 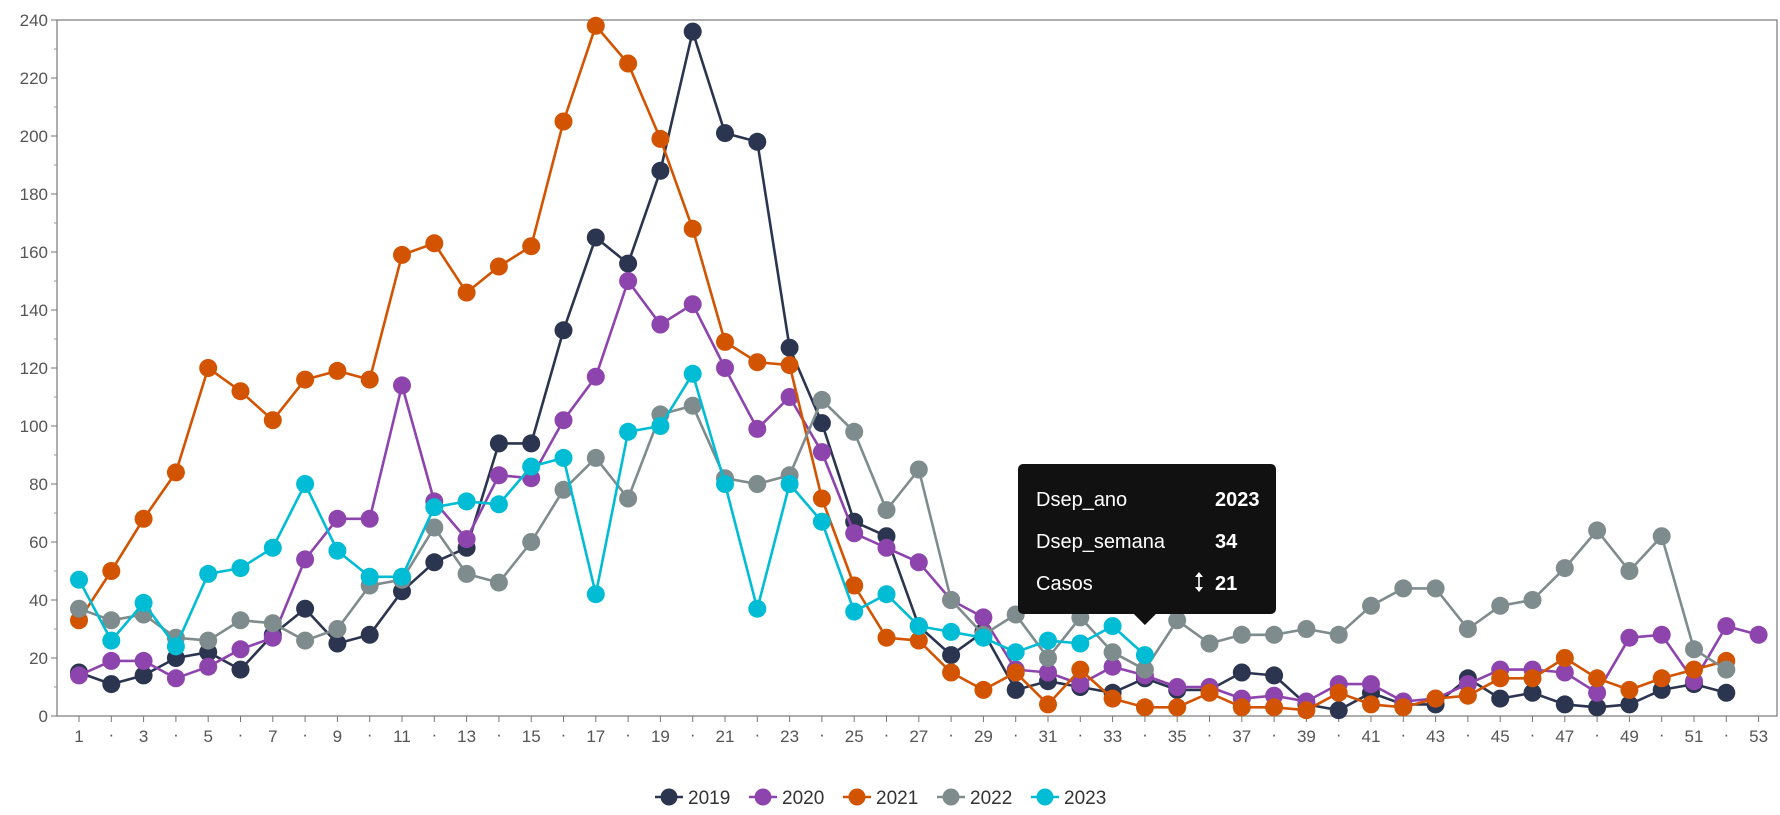 What do you see at coordinates (531, 542) in the screenshot?
I see `data-point-2022-w15` at bounding box center [531, 542].